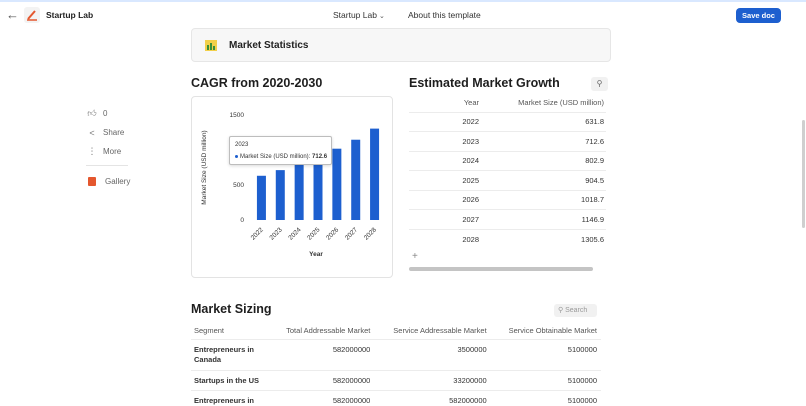  Describe the element at coordinates (209, 330) in the screenshot. I see `col-segment: Segment` at that location.